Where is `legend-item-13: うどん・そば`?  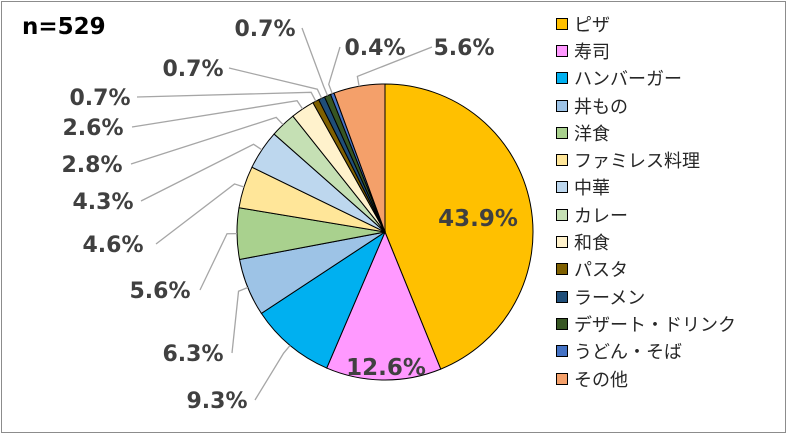 legend-item-13: うどん・そば is located at coordinates (646, 351).